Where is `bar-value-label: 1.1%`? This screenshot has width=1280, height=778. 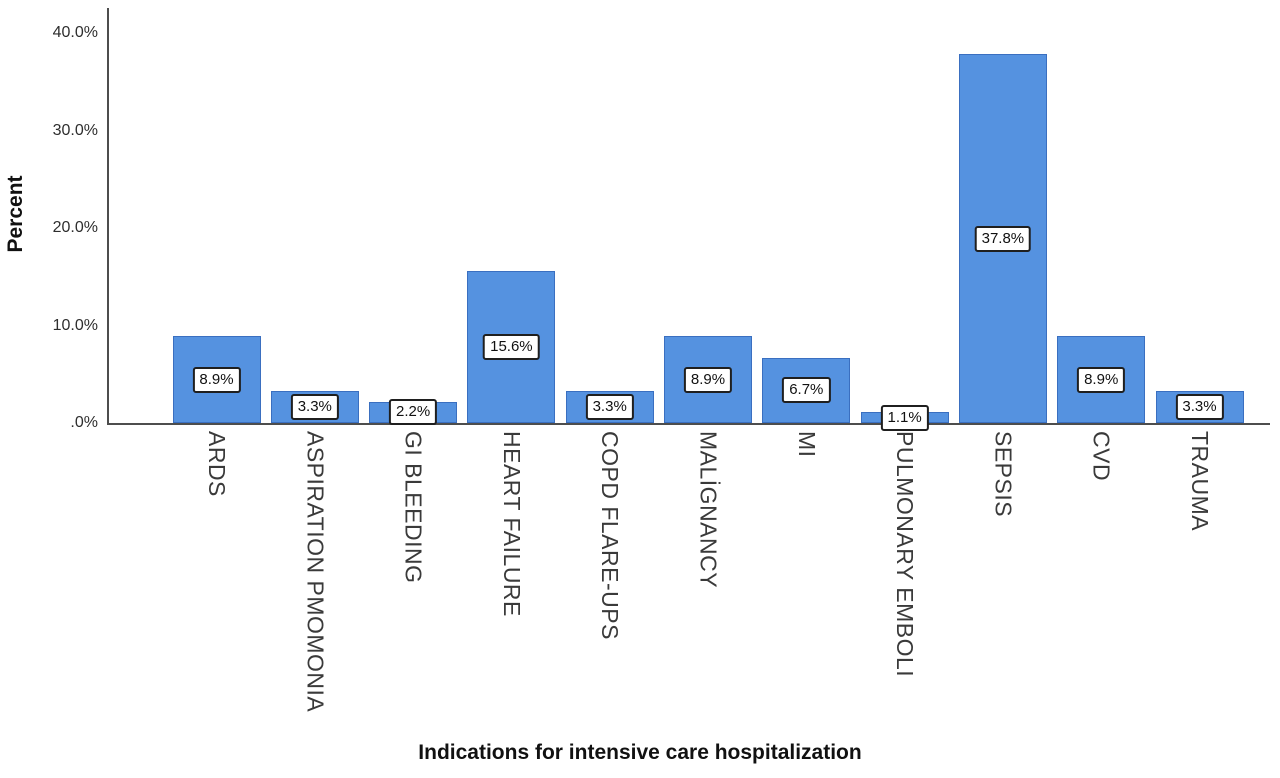 bar-value-label: 1.1% is located at coordinates (904, 417).